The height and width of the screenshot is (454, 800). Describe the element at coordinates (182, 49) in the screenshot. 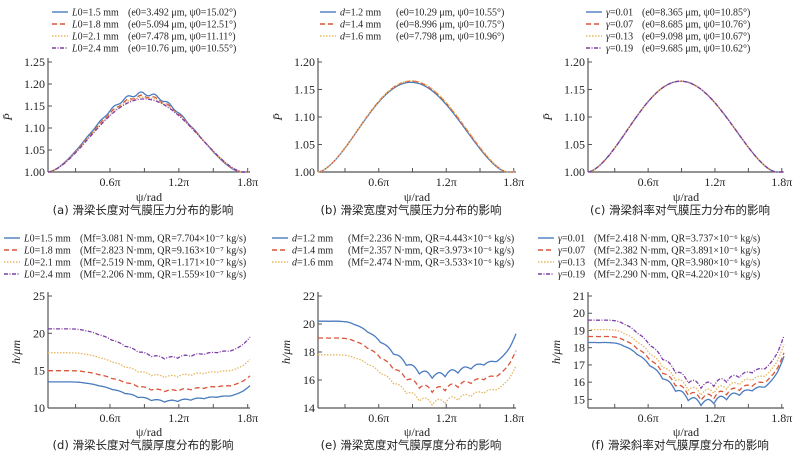

I see `legend-params: (e0=10.76 μm, ψ0=10.55°)` at that location.